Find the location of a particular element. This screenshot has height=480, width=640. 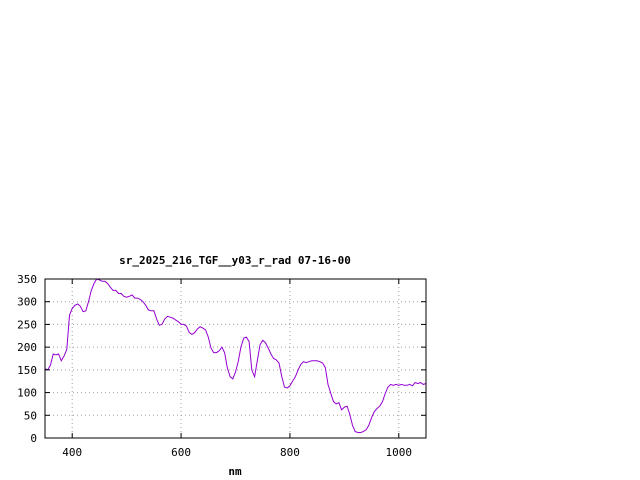

x-tick-label: 400 is located at coordinates (72, 452).